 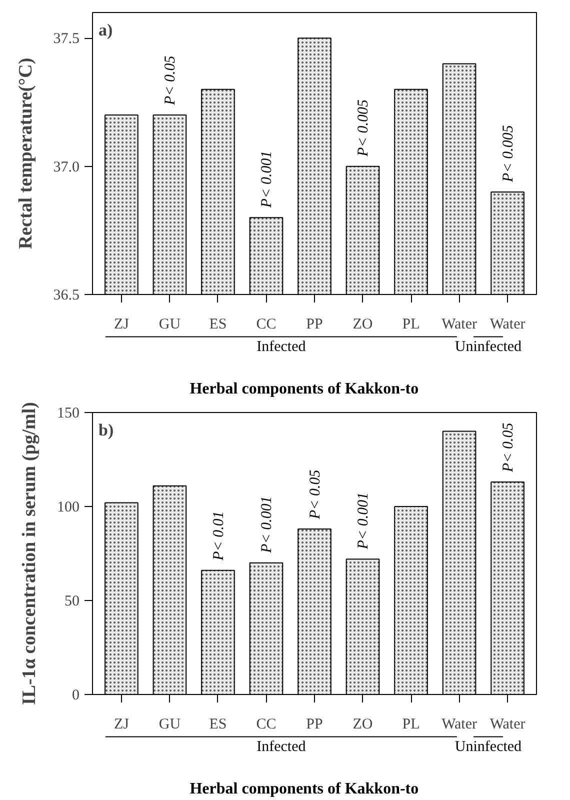 What do you see at coordinates (25, 154) in the screenshot?
I see `y-axis-title: Rectal temperature(°C)` at bounding box center [25, 154].